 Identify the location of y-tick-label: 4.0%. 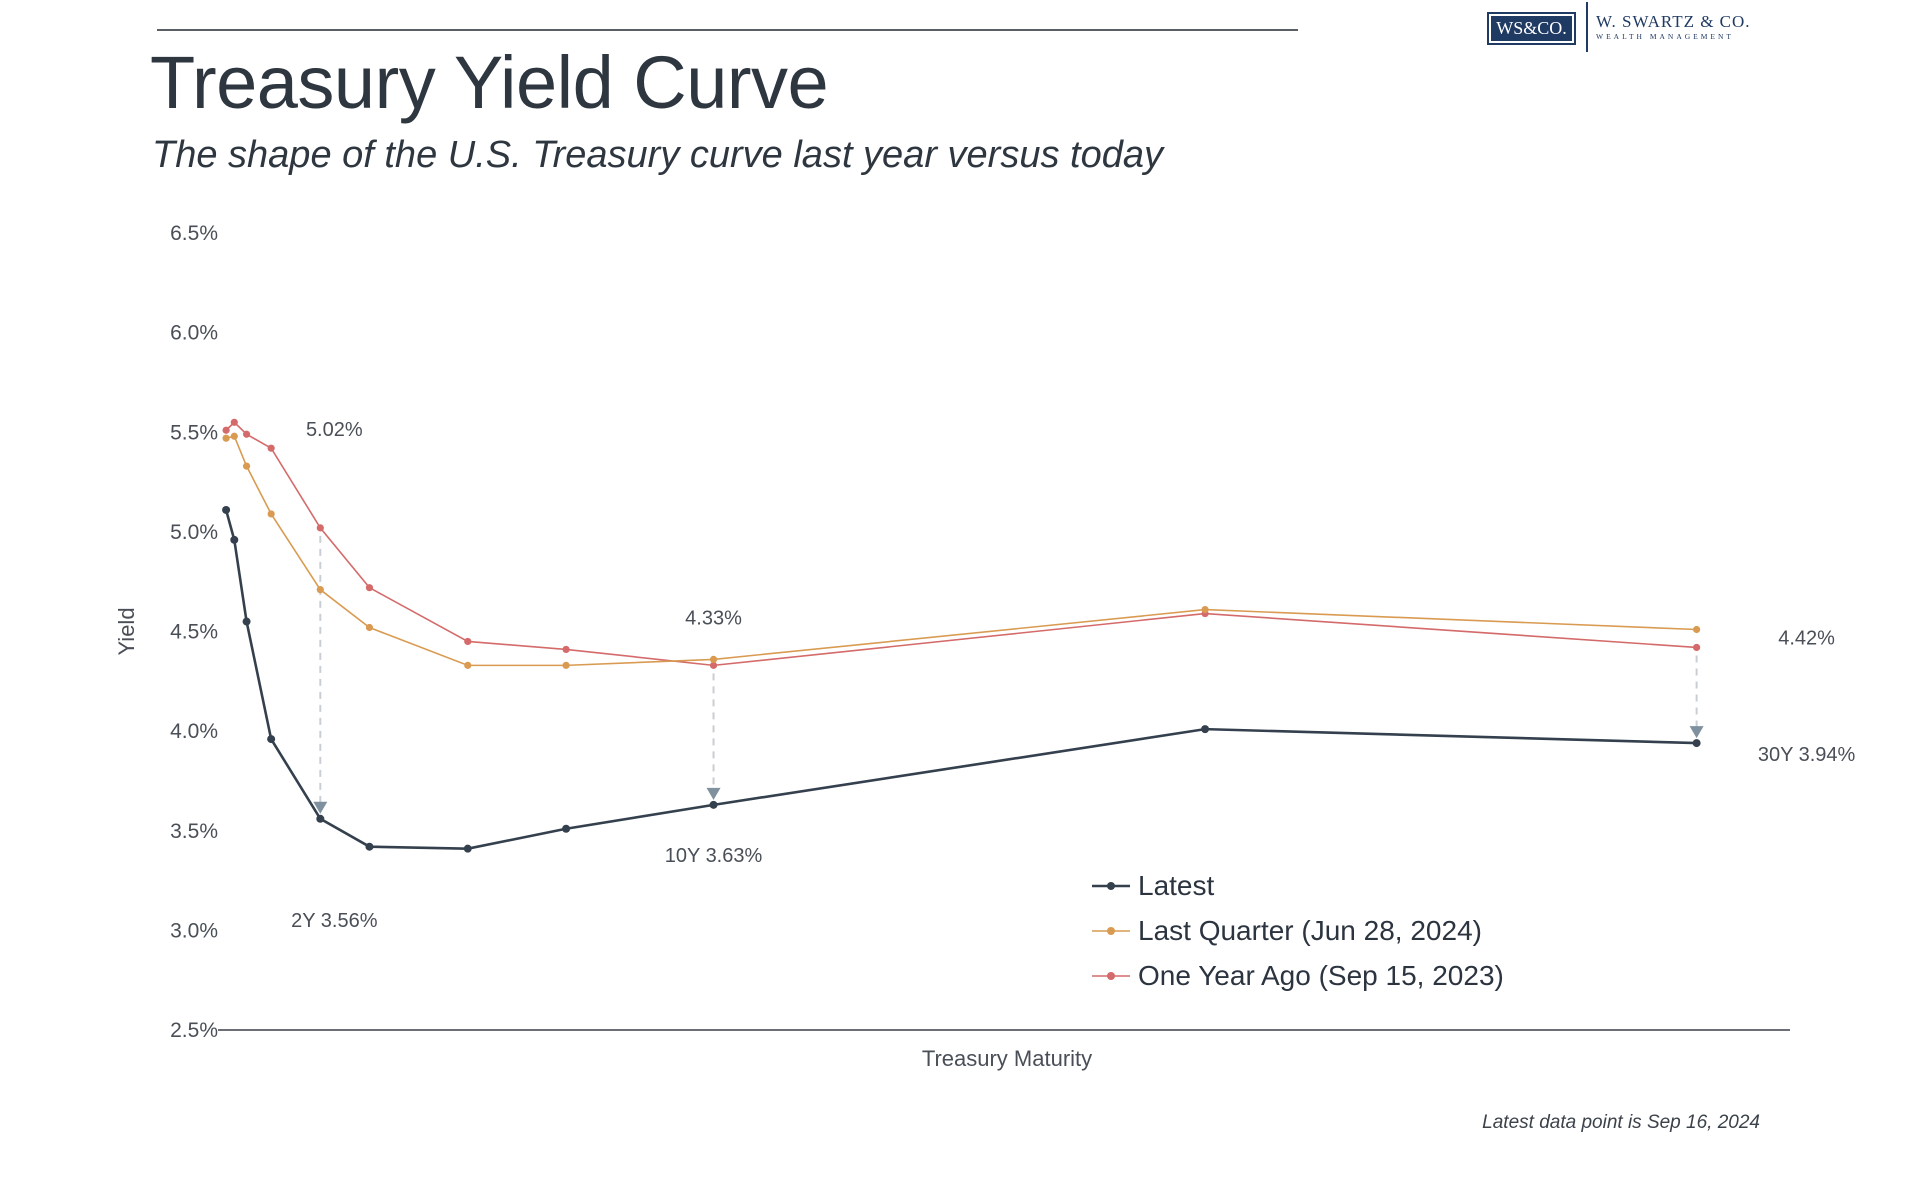
(194, 731).